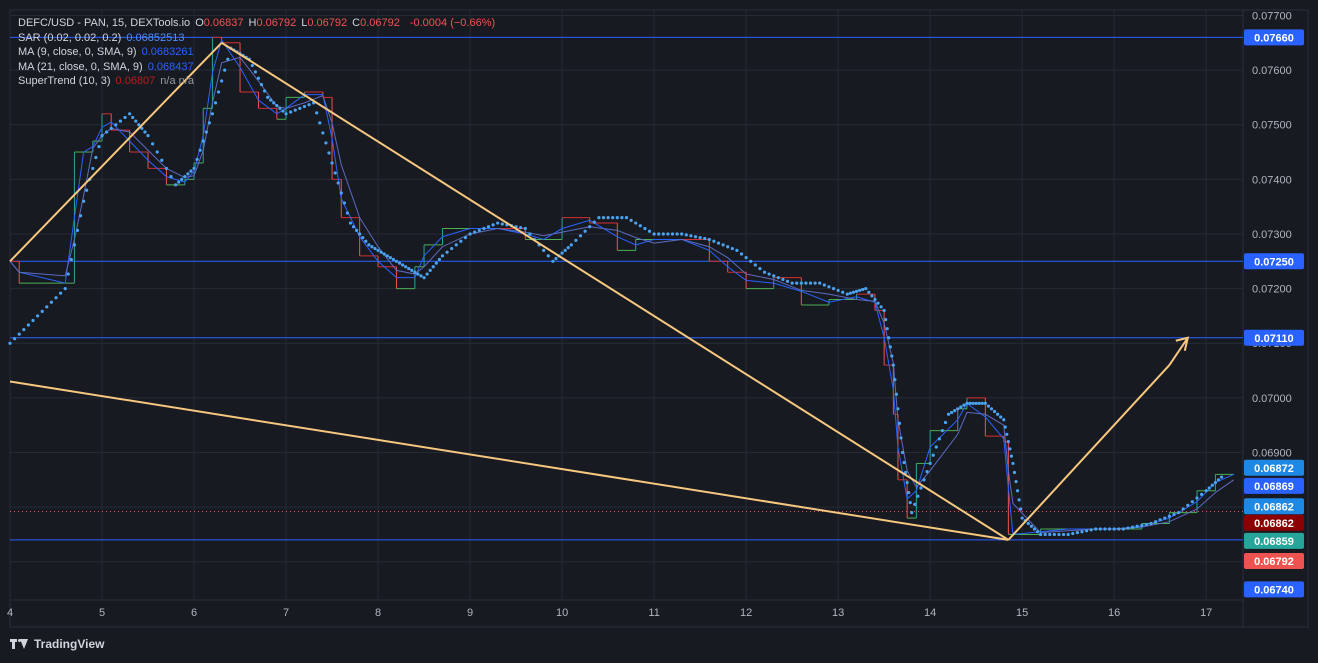  What do you see at coordinates (177, 81) in the screenshot?
I see `indicator-extra: n/a n/a` at bounding box center [177, 81].